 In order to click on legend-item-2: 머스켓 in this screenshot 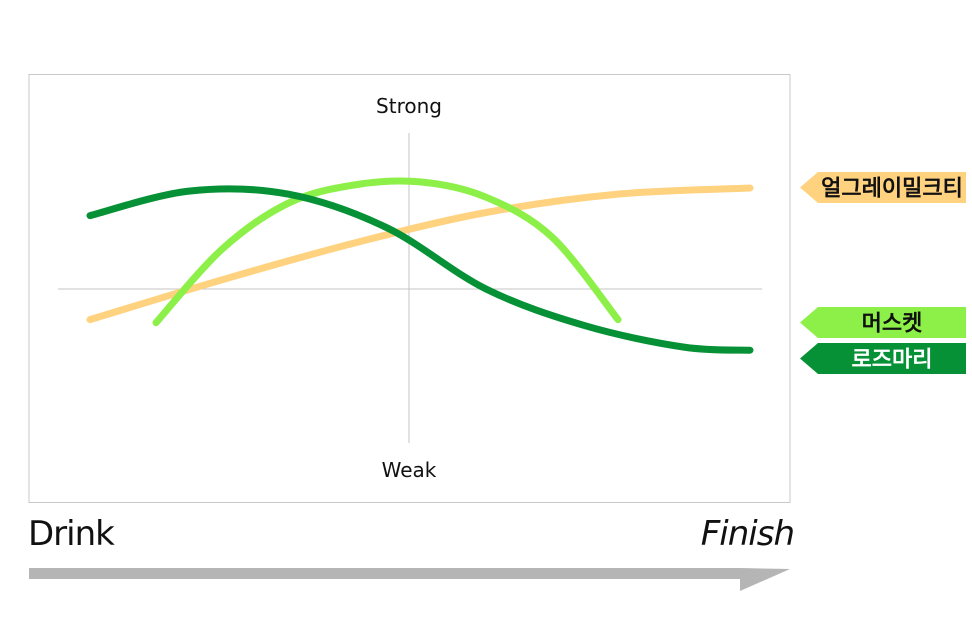, I will do `click(883, 322)`.